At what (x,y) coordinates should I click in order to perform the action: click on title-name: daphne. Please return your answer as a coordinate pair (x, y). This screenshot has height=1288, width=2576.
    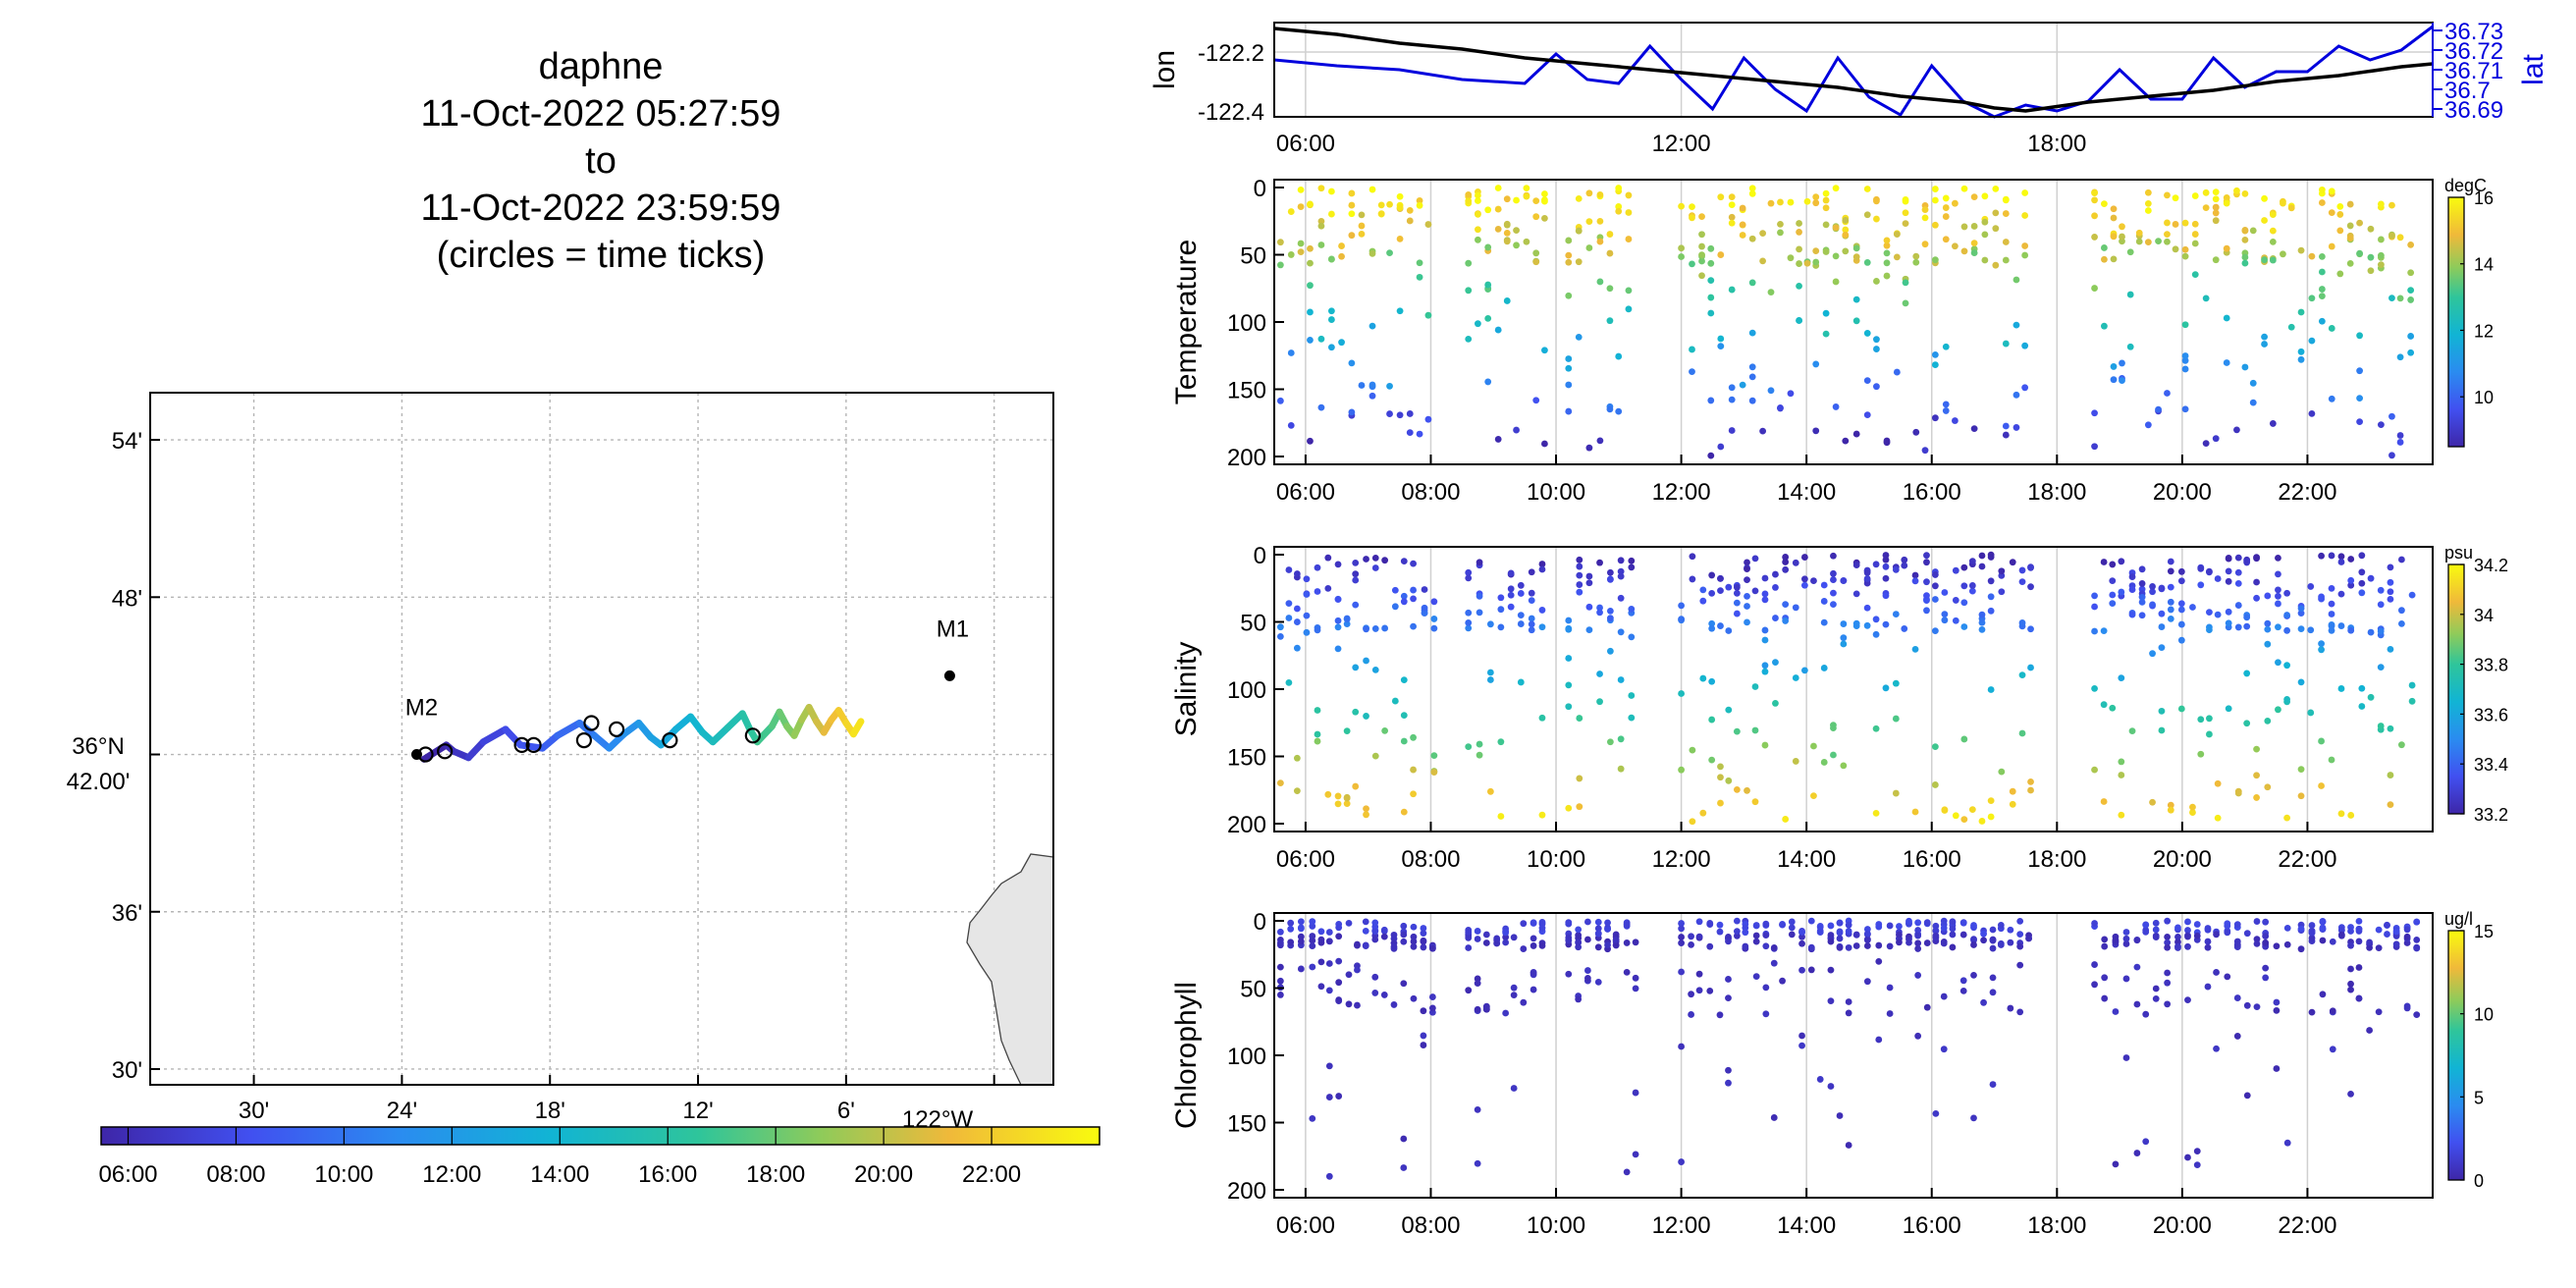
    Looking at the image, I should click on (601, 66).